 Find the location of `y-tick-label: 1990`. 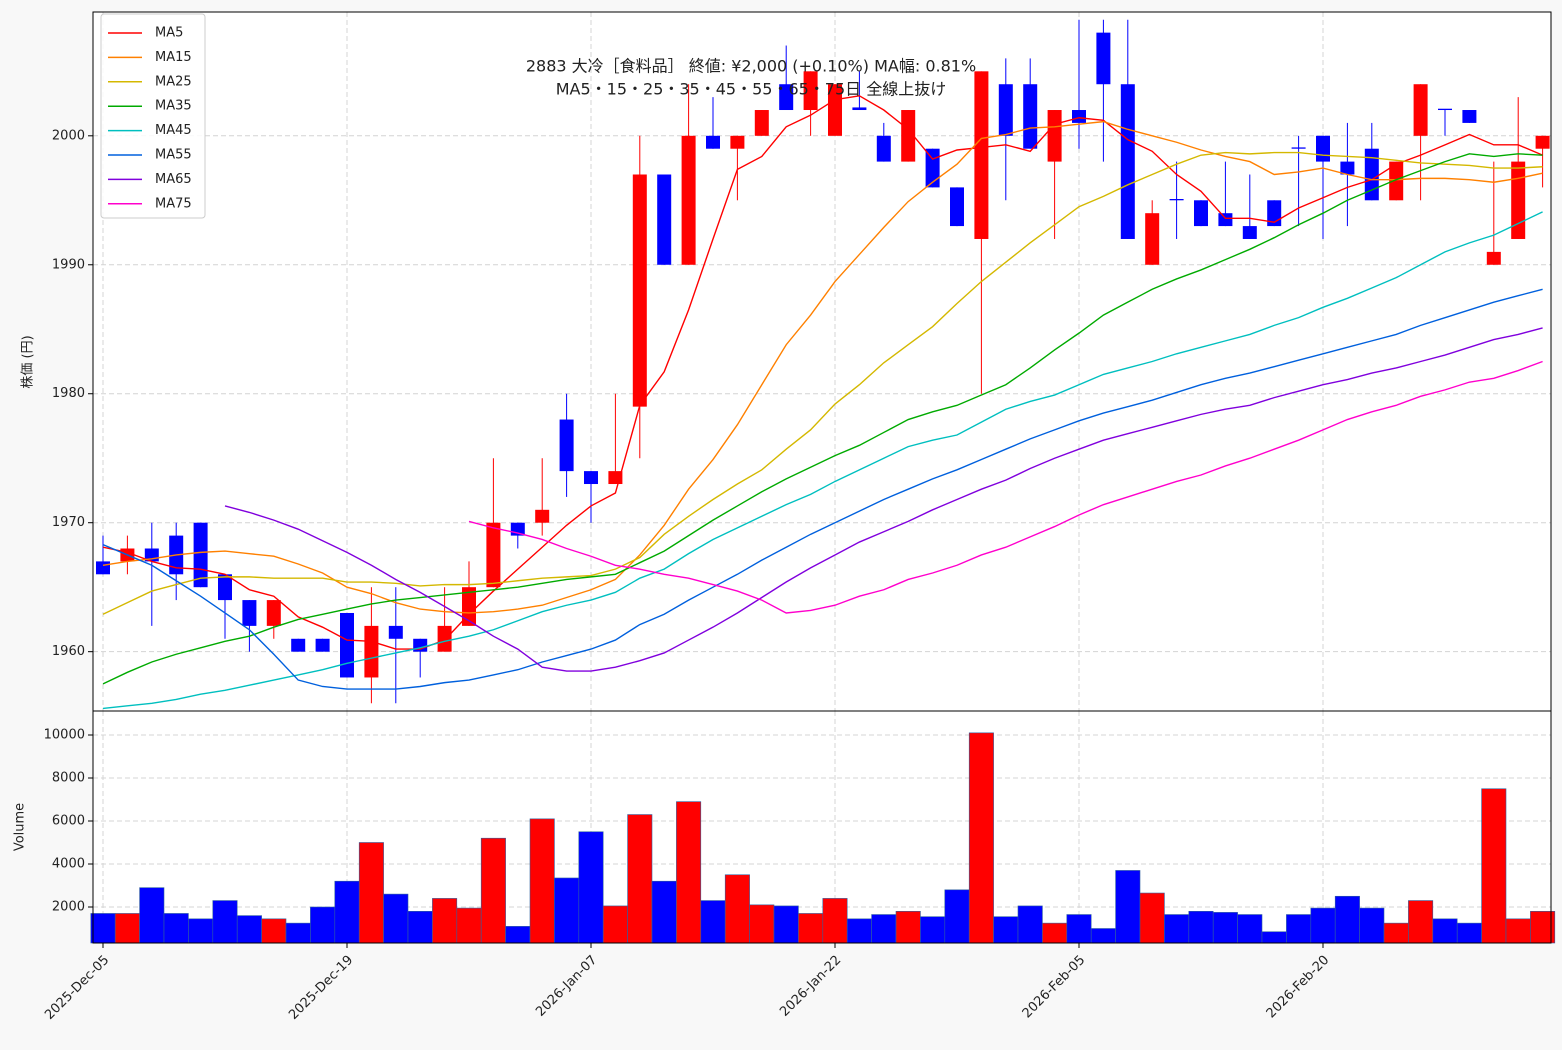

y-tick-label: 1990 is located at coordinates (68, 264).